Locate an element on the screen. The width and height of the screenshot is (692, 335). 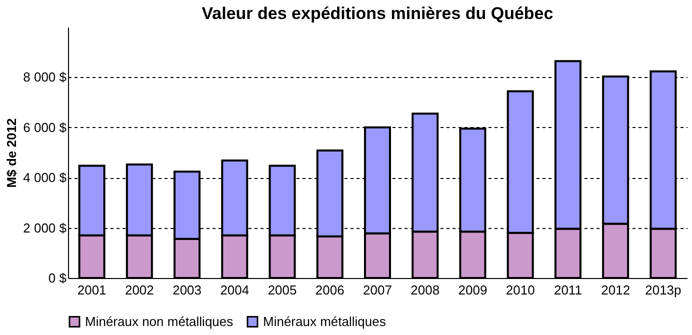
y-tick-label: 6 000 $ is located at coordinates (45, 127).